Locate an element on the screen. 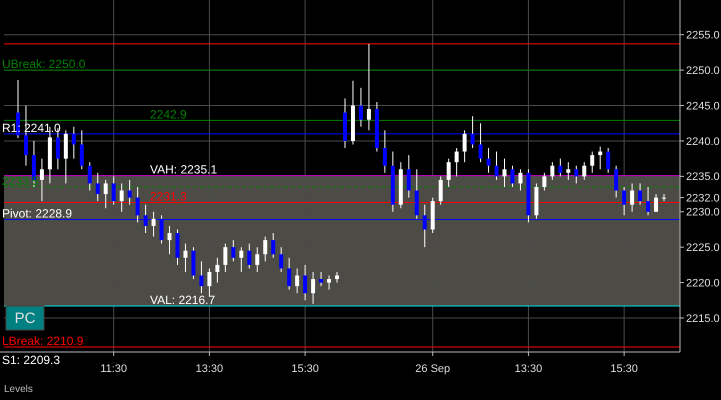  ref-line-label: UBreak: 2250.0 is located at coordinates (44, 64).